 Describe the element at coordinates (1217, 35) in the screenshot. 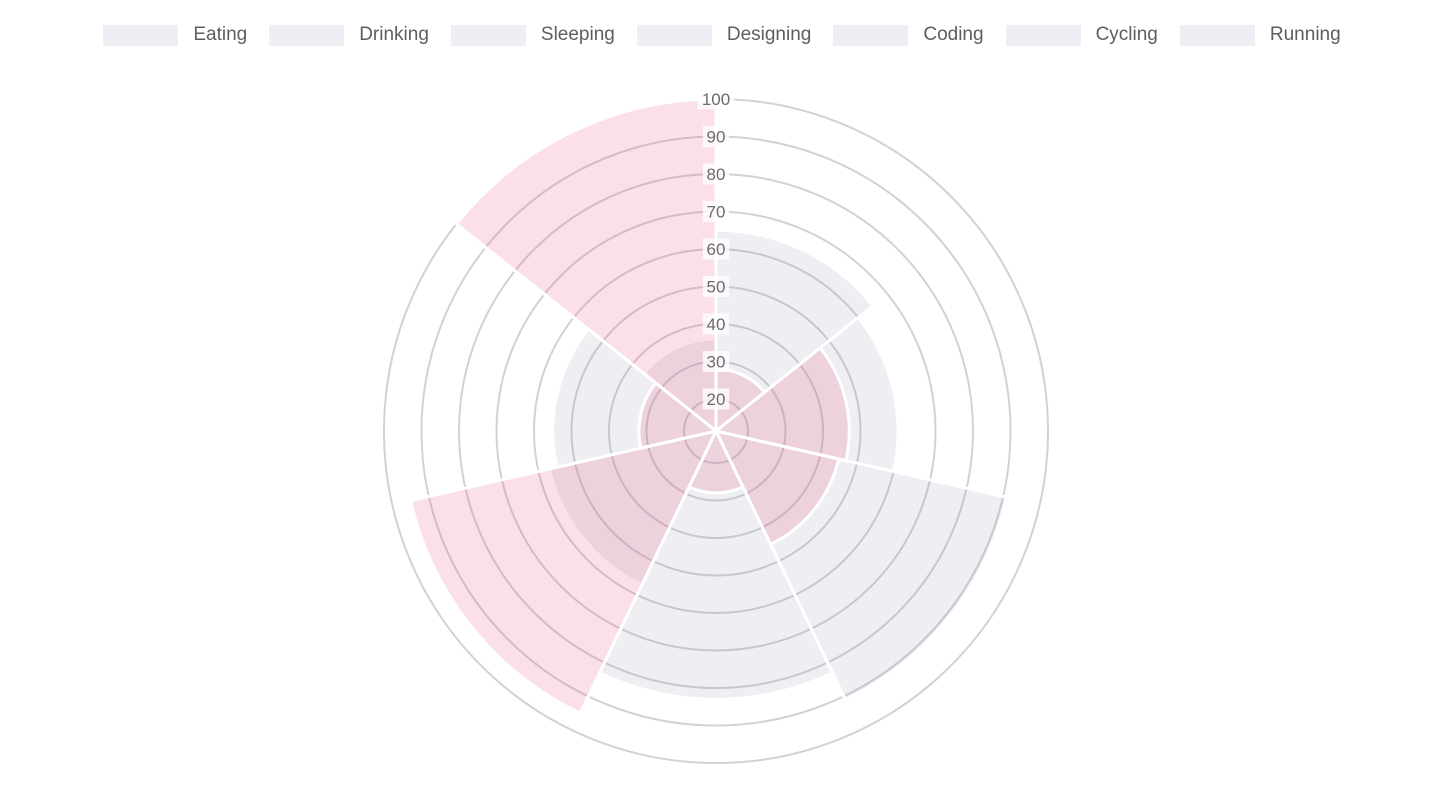

I see `legend-swatch-running` at that location.